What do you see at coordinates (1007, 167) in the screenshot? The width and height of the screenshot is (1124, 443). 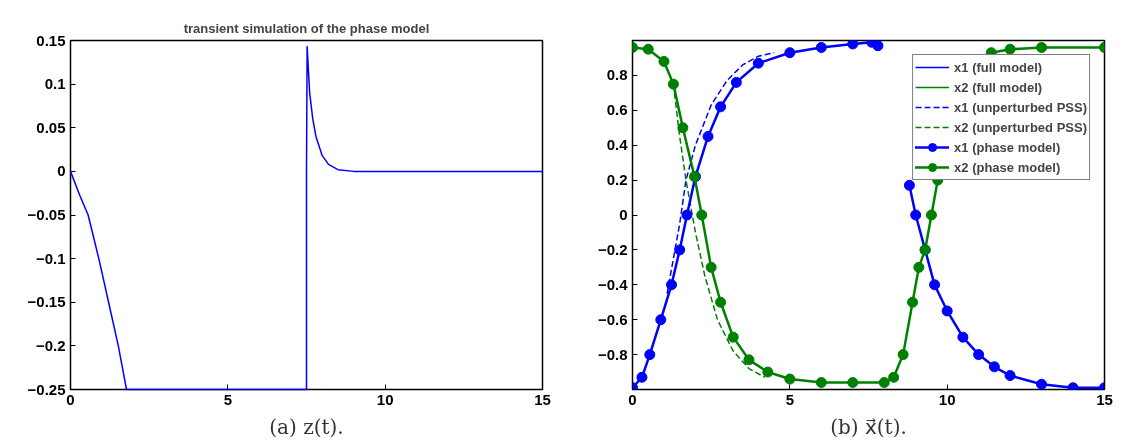 I see `legend-label: x2 (phase model)` at bounding box center [1007, 167].